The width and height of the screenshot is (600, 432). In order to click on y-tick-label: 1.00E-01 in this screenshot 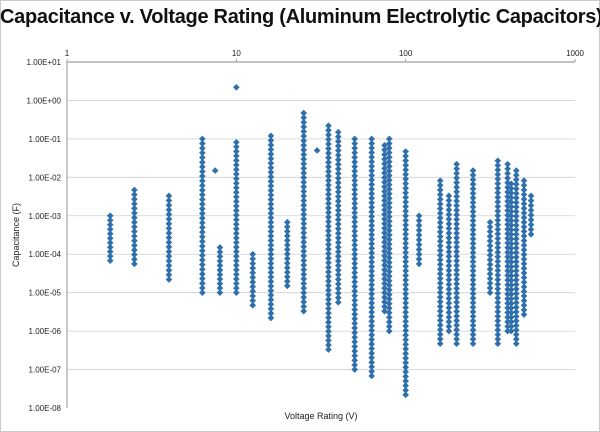, I will do `click(45, 139)`.